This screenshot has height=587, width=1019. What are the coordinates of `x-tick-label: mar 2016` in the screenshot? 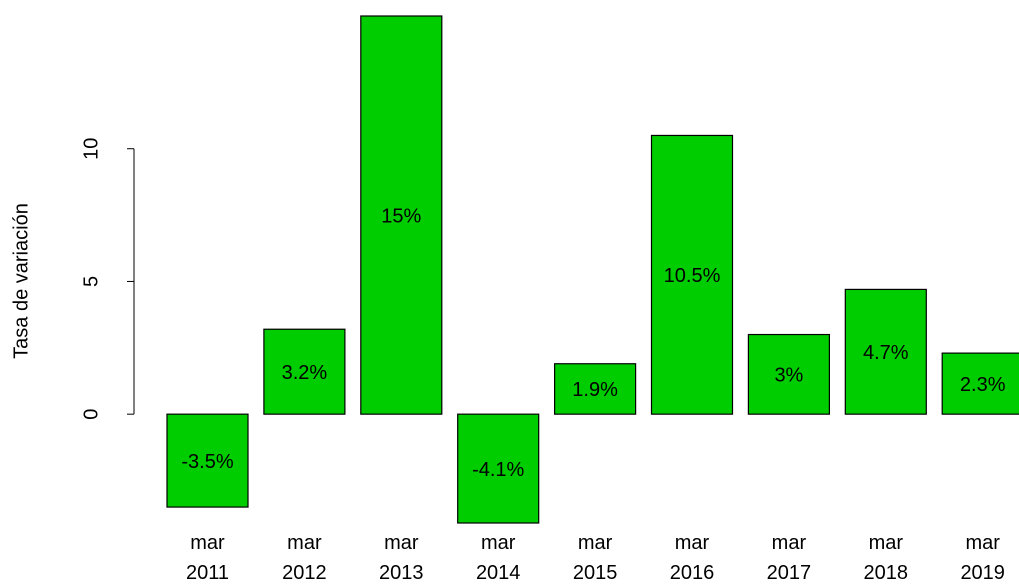 It's located at (692, 558).